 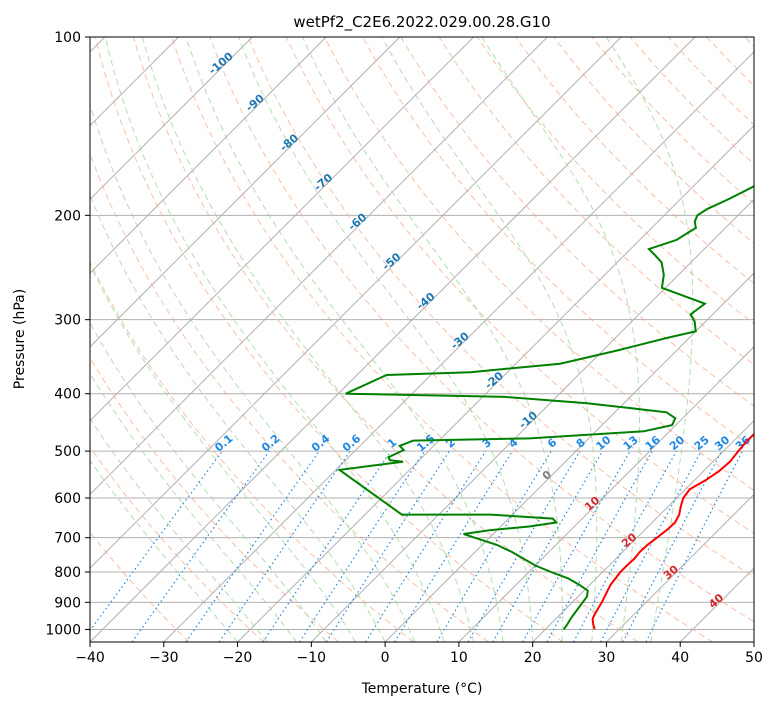 I want to click on mixing-ratio-label: 3, so click(x=487, y=443).